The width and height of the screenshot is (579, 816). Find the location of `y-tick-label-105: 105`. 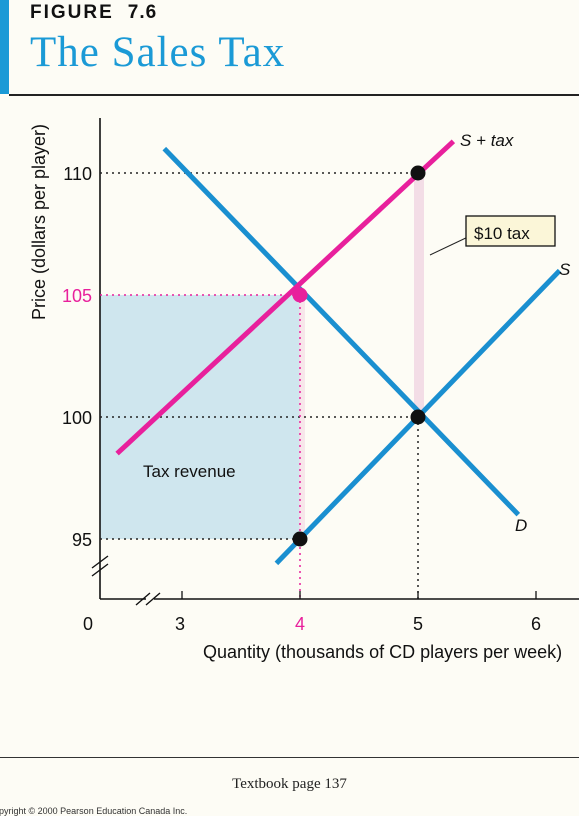

y-tick-label-105: 105 is located at coordinates (77, 296).